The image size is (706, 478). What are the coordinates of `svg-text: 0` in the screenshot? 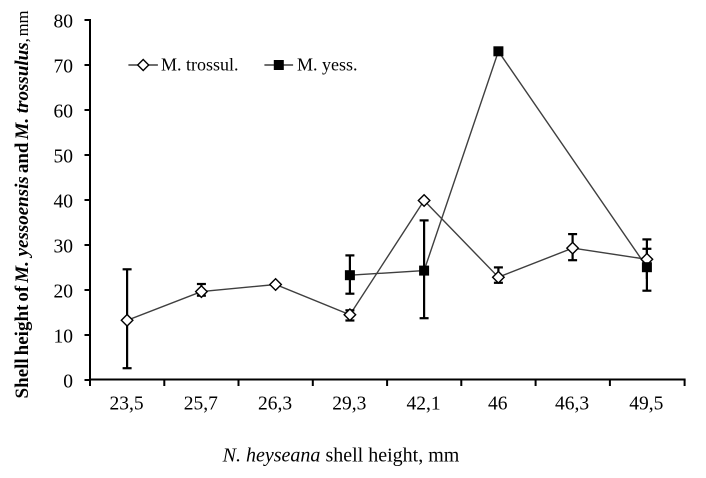 It's located at (68, 381).